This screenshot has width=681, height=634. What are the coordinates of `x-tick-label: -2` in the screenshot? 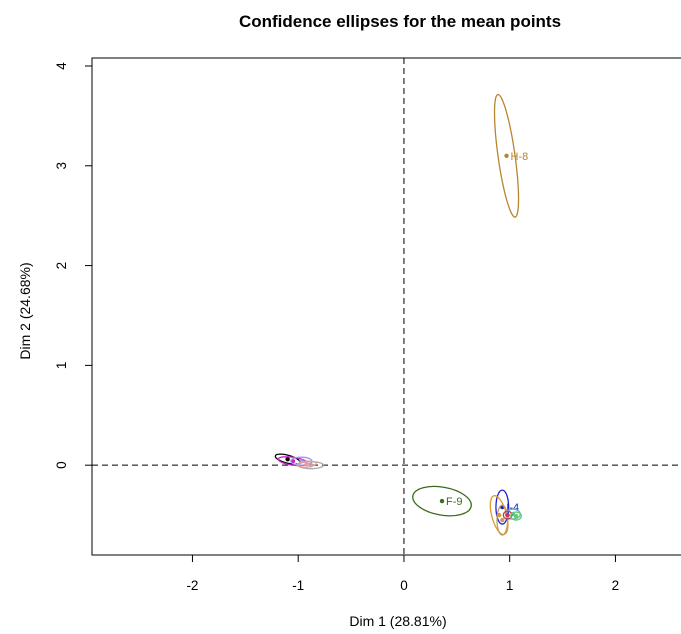 It's located at (192, 585).